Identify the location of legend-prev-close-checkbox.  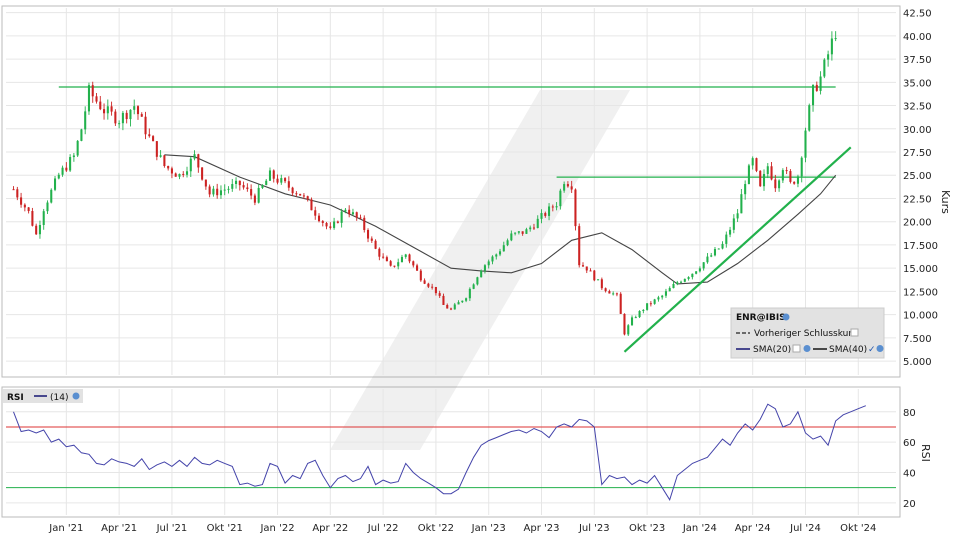
(854, 332).